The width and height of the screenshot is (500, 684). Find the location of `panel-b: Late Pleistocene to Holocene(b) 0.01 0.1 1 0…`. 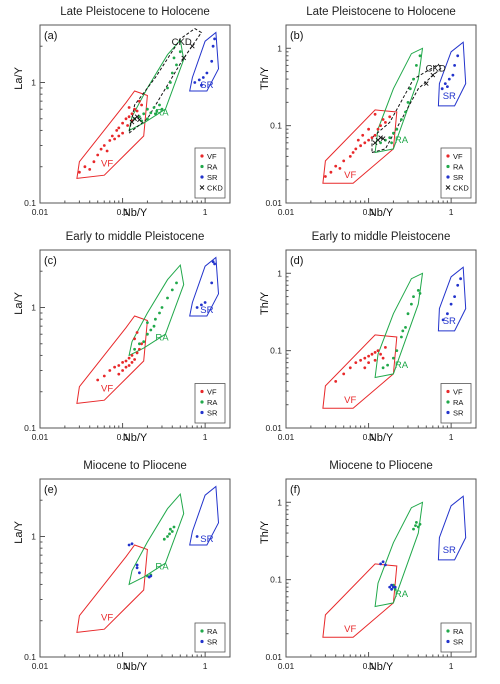

panel-b: Late Pleistocene to Holocene(b) 0.01 0.1 1 0… is located at coordinates (368, 112).